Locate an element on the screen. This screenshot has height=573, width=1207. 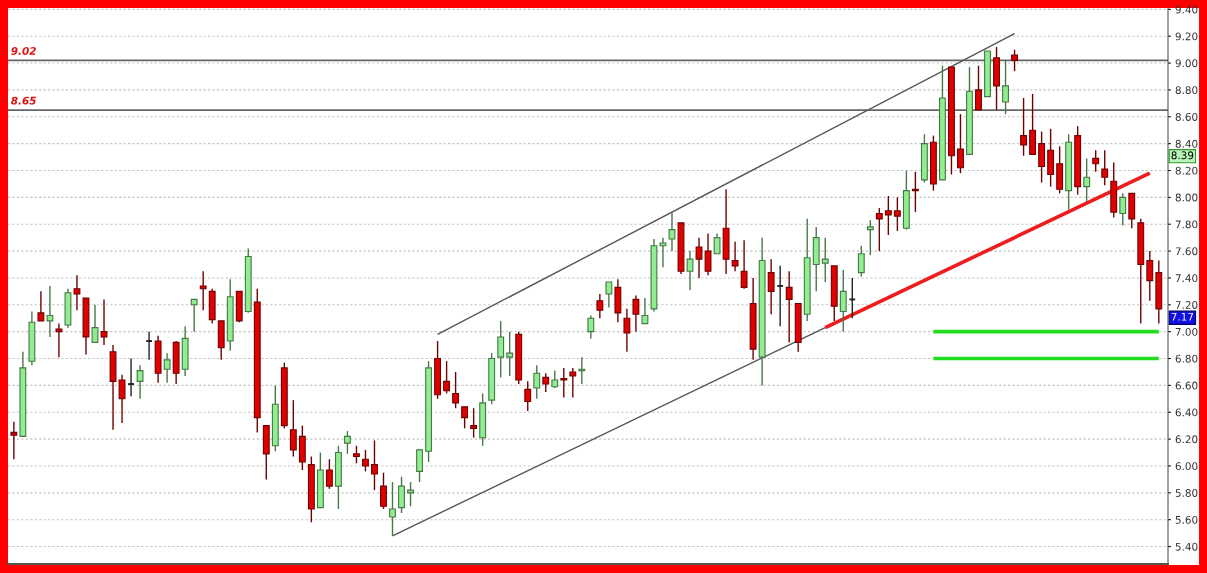
y-tick-label: 7.60 is located at coordinates (1186, 251).